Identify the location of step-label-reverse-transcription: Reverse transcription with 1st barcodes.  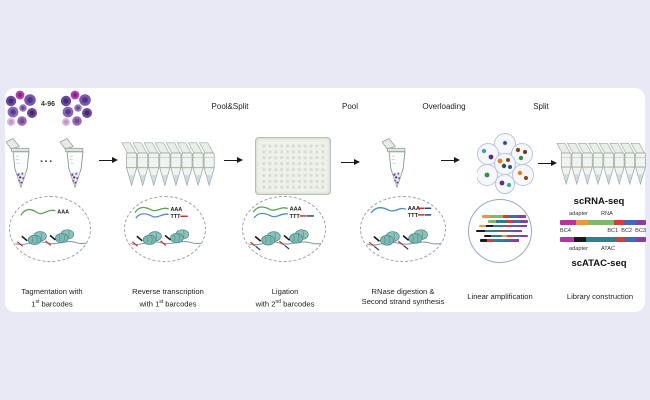
(168, 298).